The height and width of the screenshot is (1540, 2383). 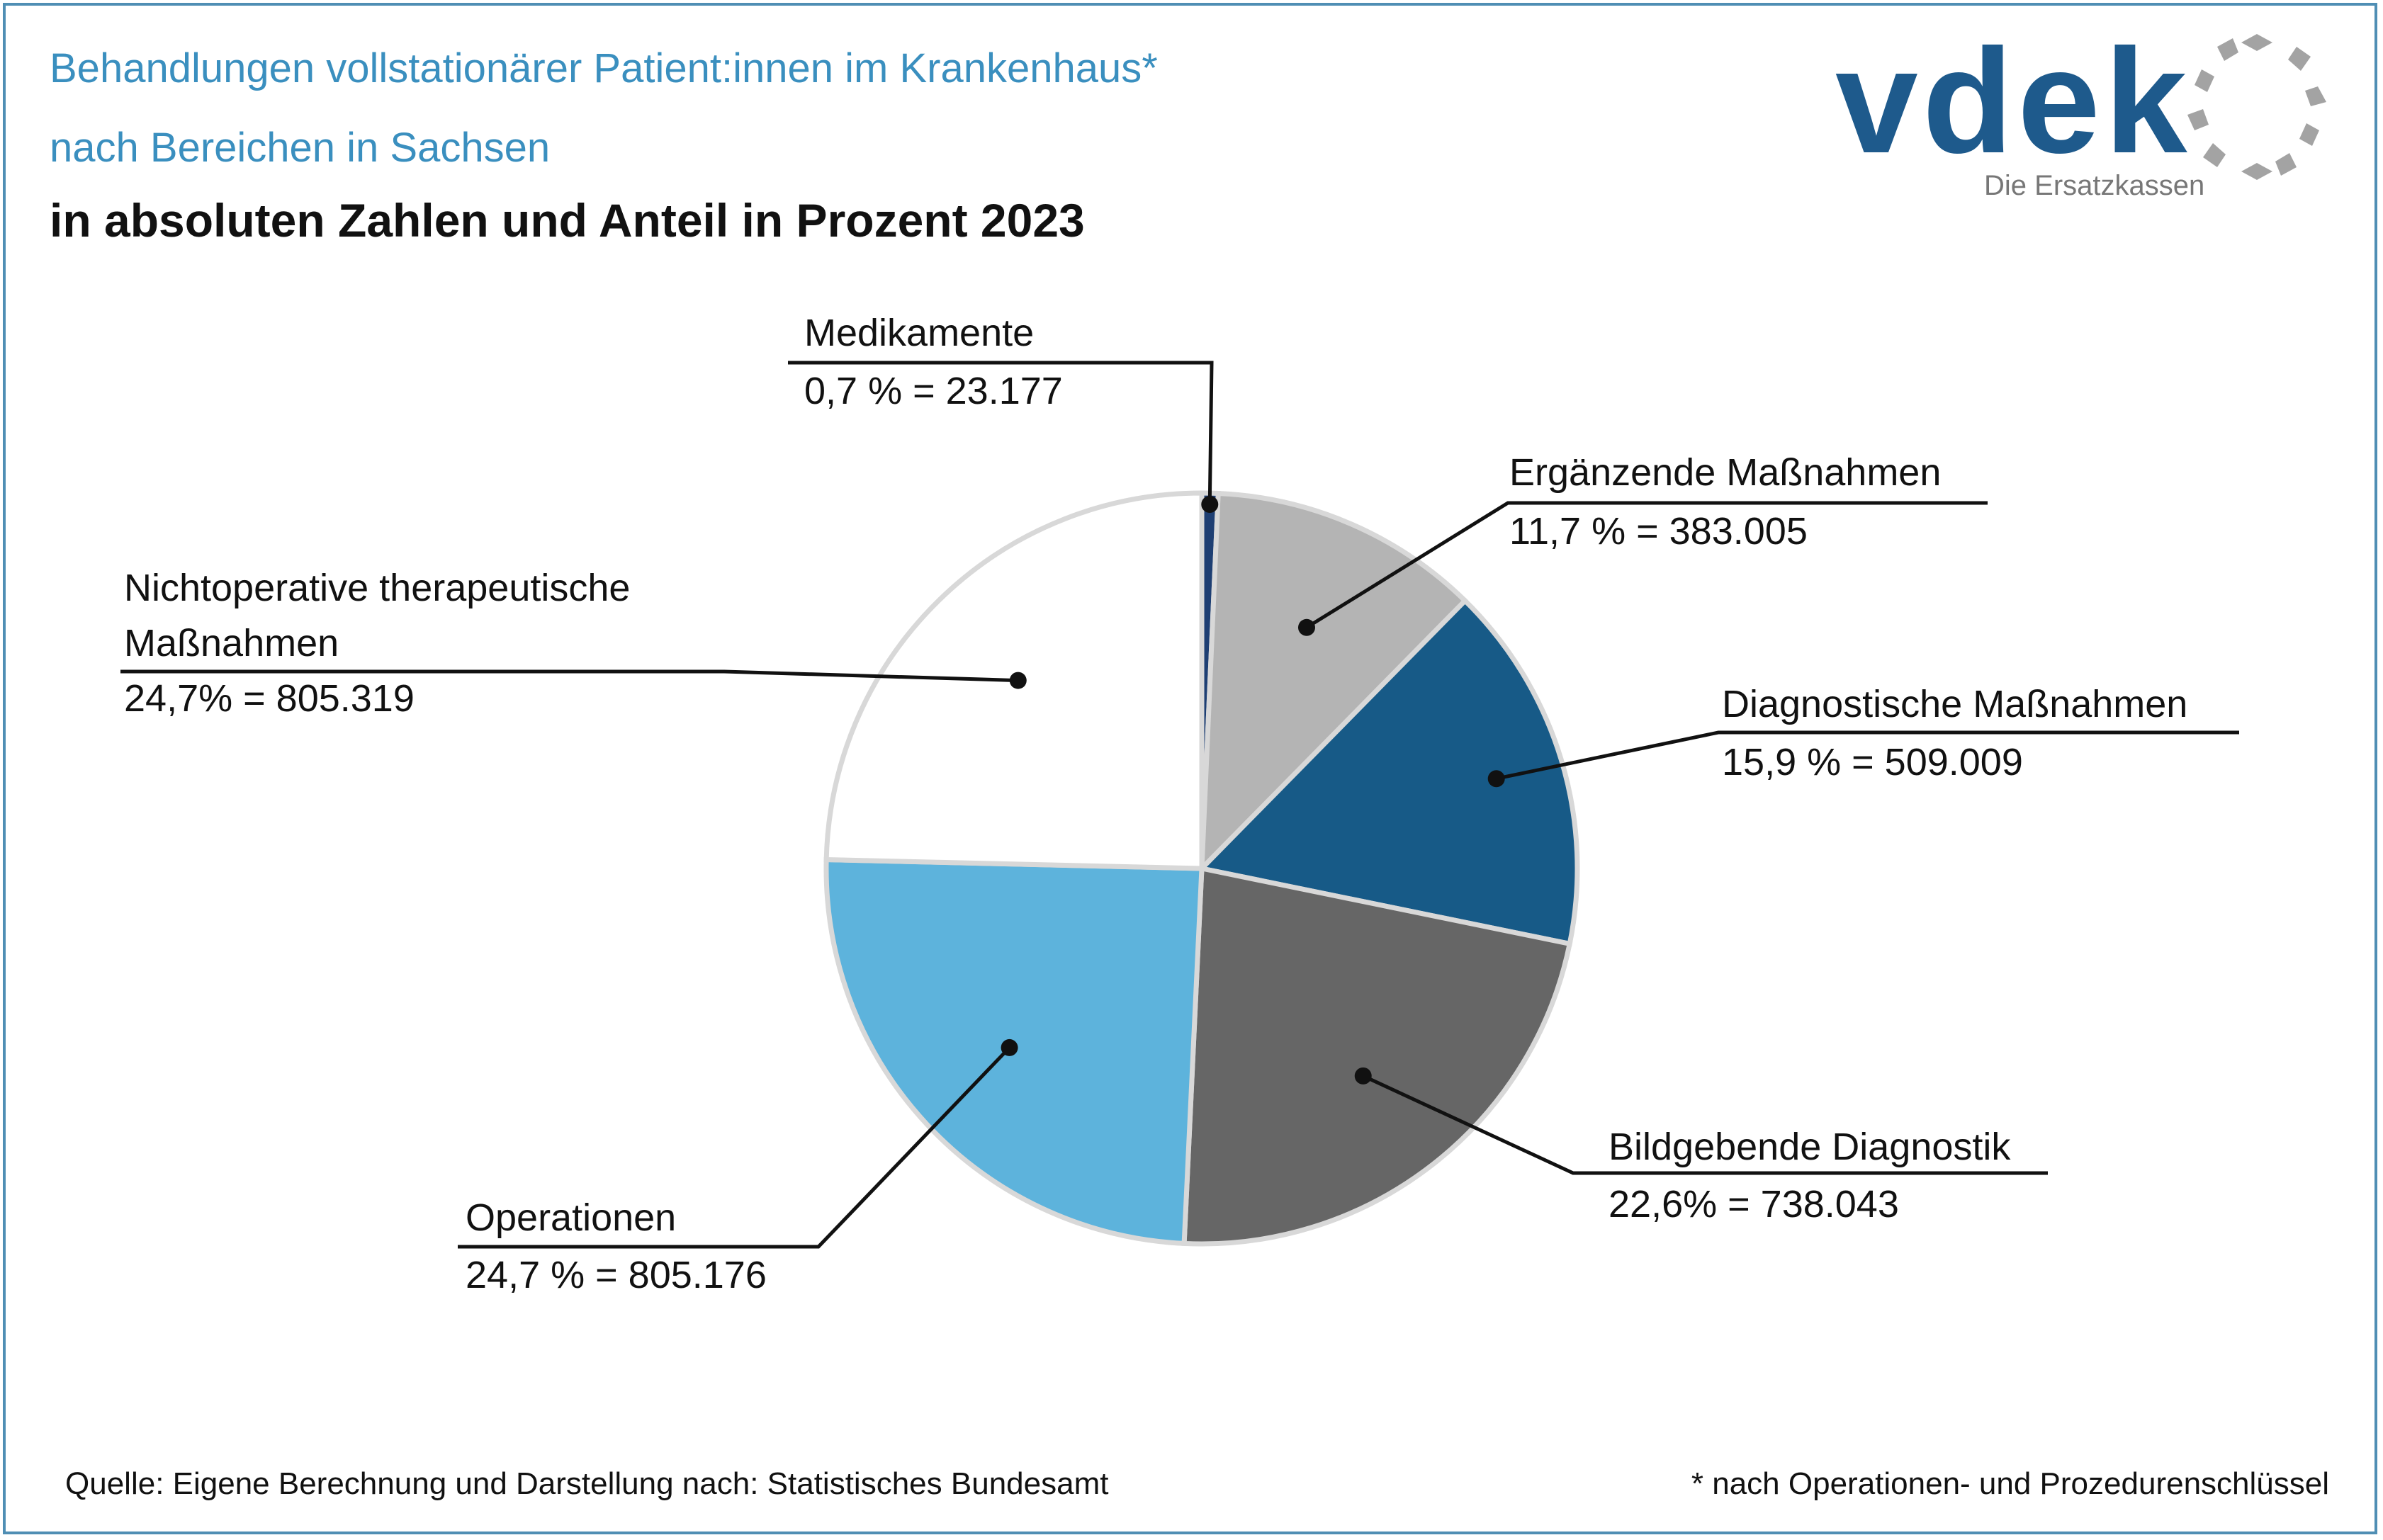 I want to click on slice-label-3-line-0: Bildgebende Diagnostik, so click(x=1810, y=1147).